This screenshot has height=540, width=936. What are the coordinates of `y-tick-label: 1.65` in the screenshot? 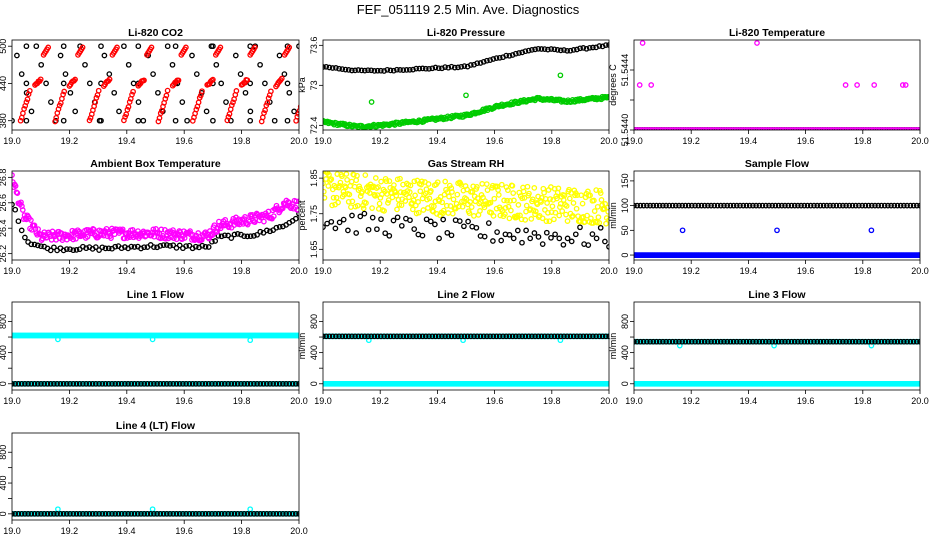 It's located at (314, 250).